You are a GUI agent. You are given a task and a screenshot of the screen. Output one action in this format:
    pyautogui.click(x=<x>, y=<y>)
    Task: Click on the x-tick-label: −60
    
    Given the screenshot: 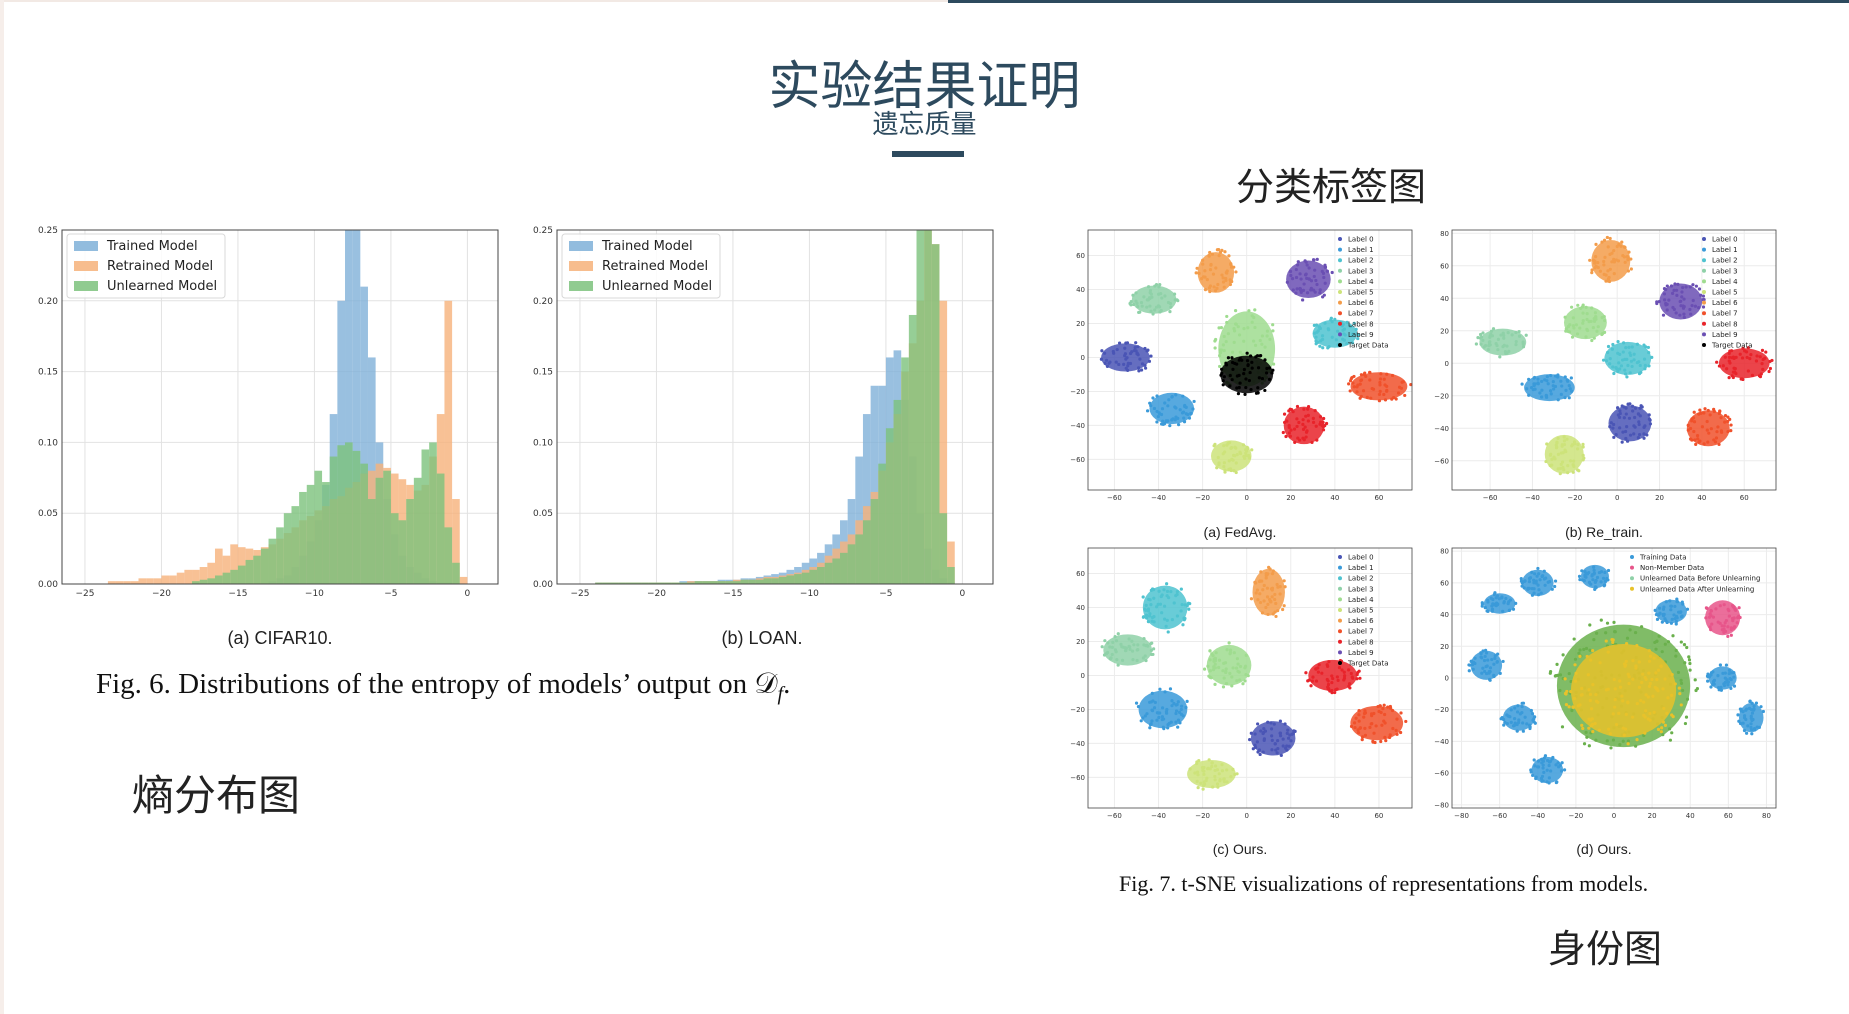 What is the action you would take?
    pyautogui.click(x=1114, y=498)
    